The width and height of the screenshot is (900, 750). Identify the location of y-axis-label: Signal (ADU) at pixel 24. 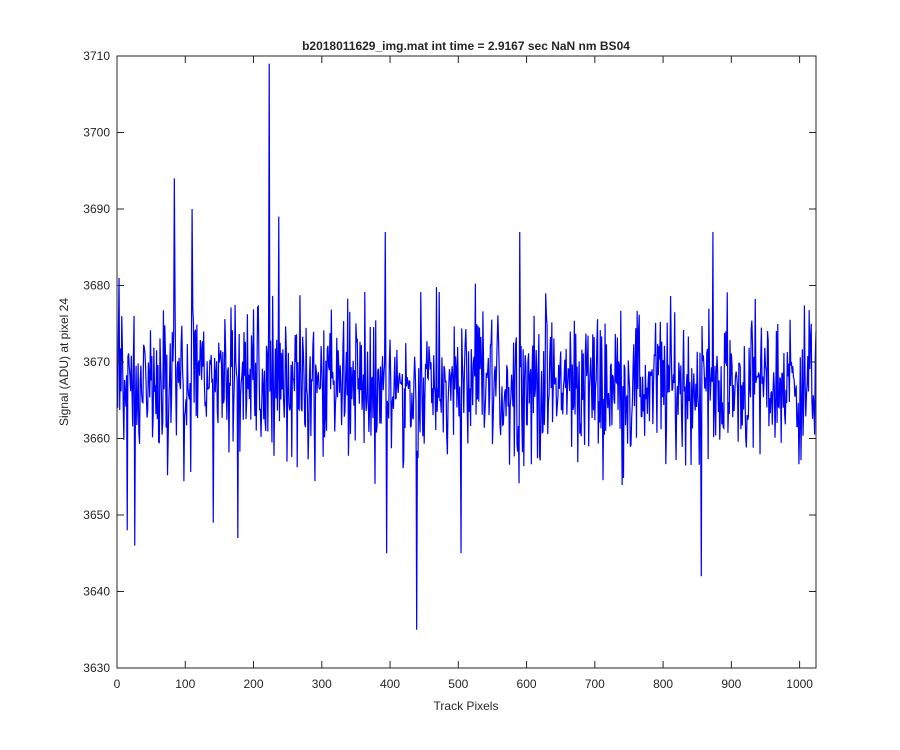
(64, 362).